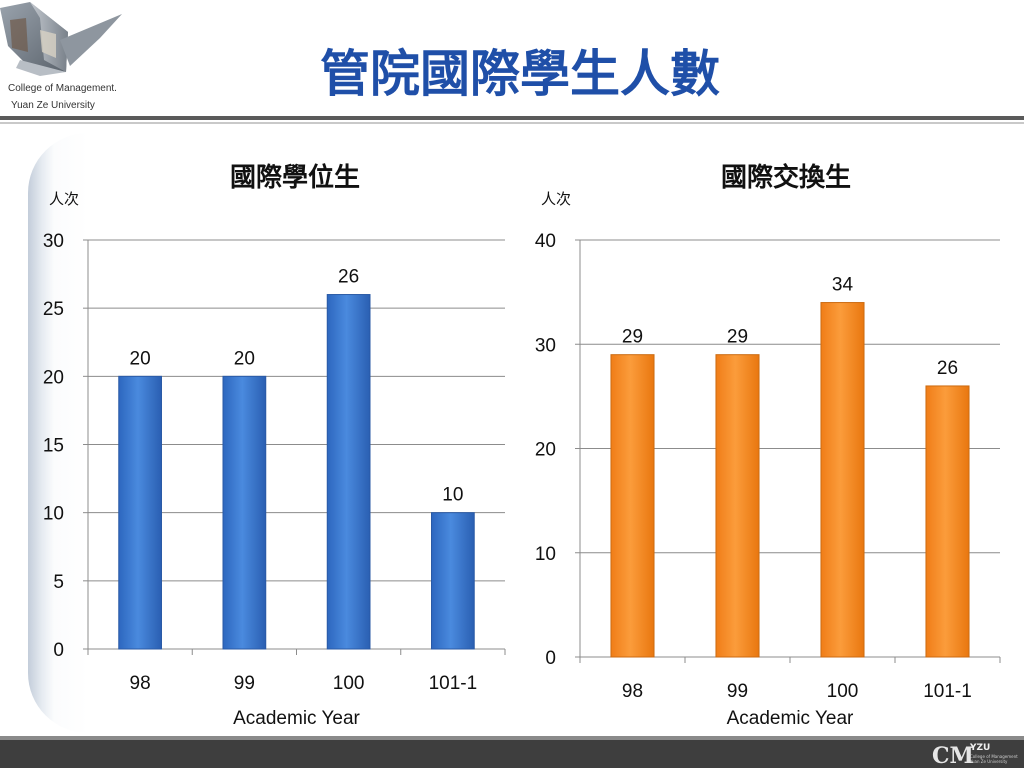 The width and height of the screenshot is (1024, 768). Describe the element at coordinates (988, 761) in the screenshot. I see `footer-logo-line-2: Yuan Ze University` at that location.